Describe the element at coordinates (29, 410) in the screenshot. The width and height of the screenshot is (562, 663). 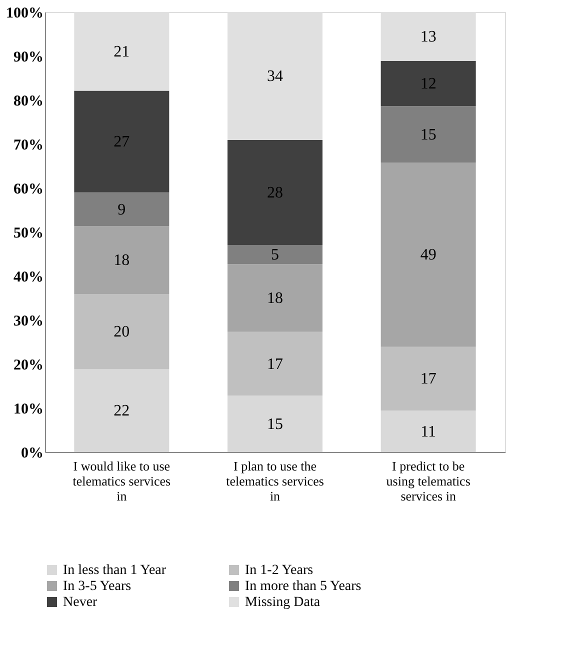
I see `y-tick-label: 10%` at that location.